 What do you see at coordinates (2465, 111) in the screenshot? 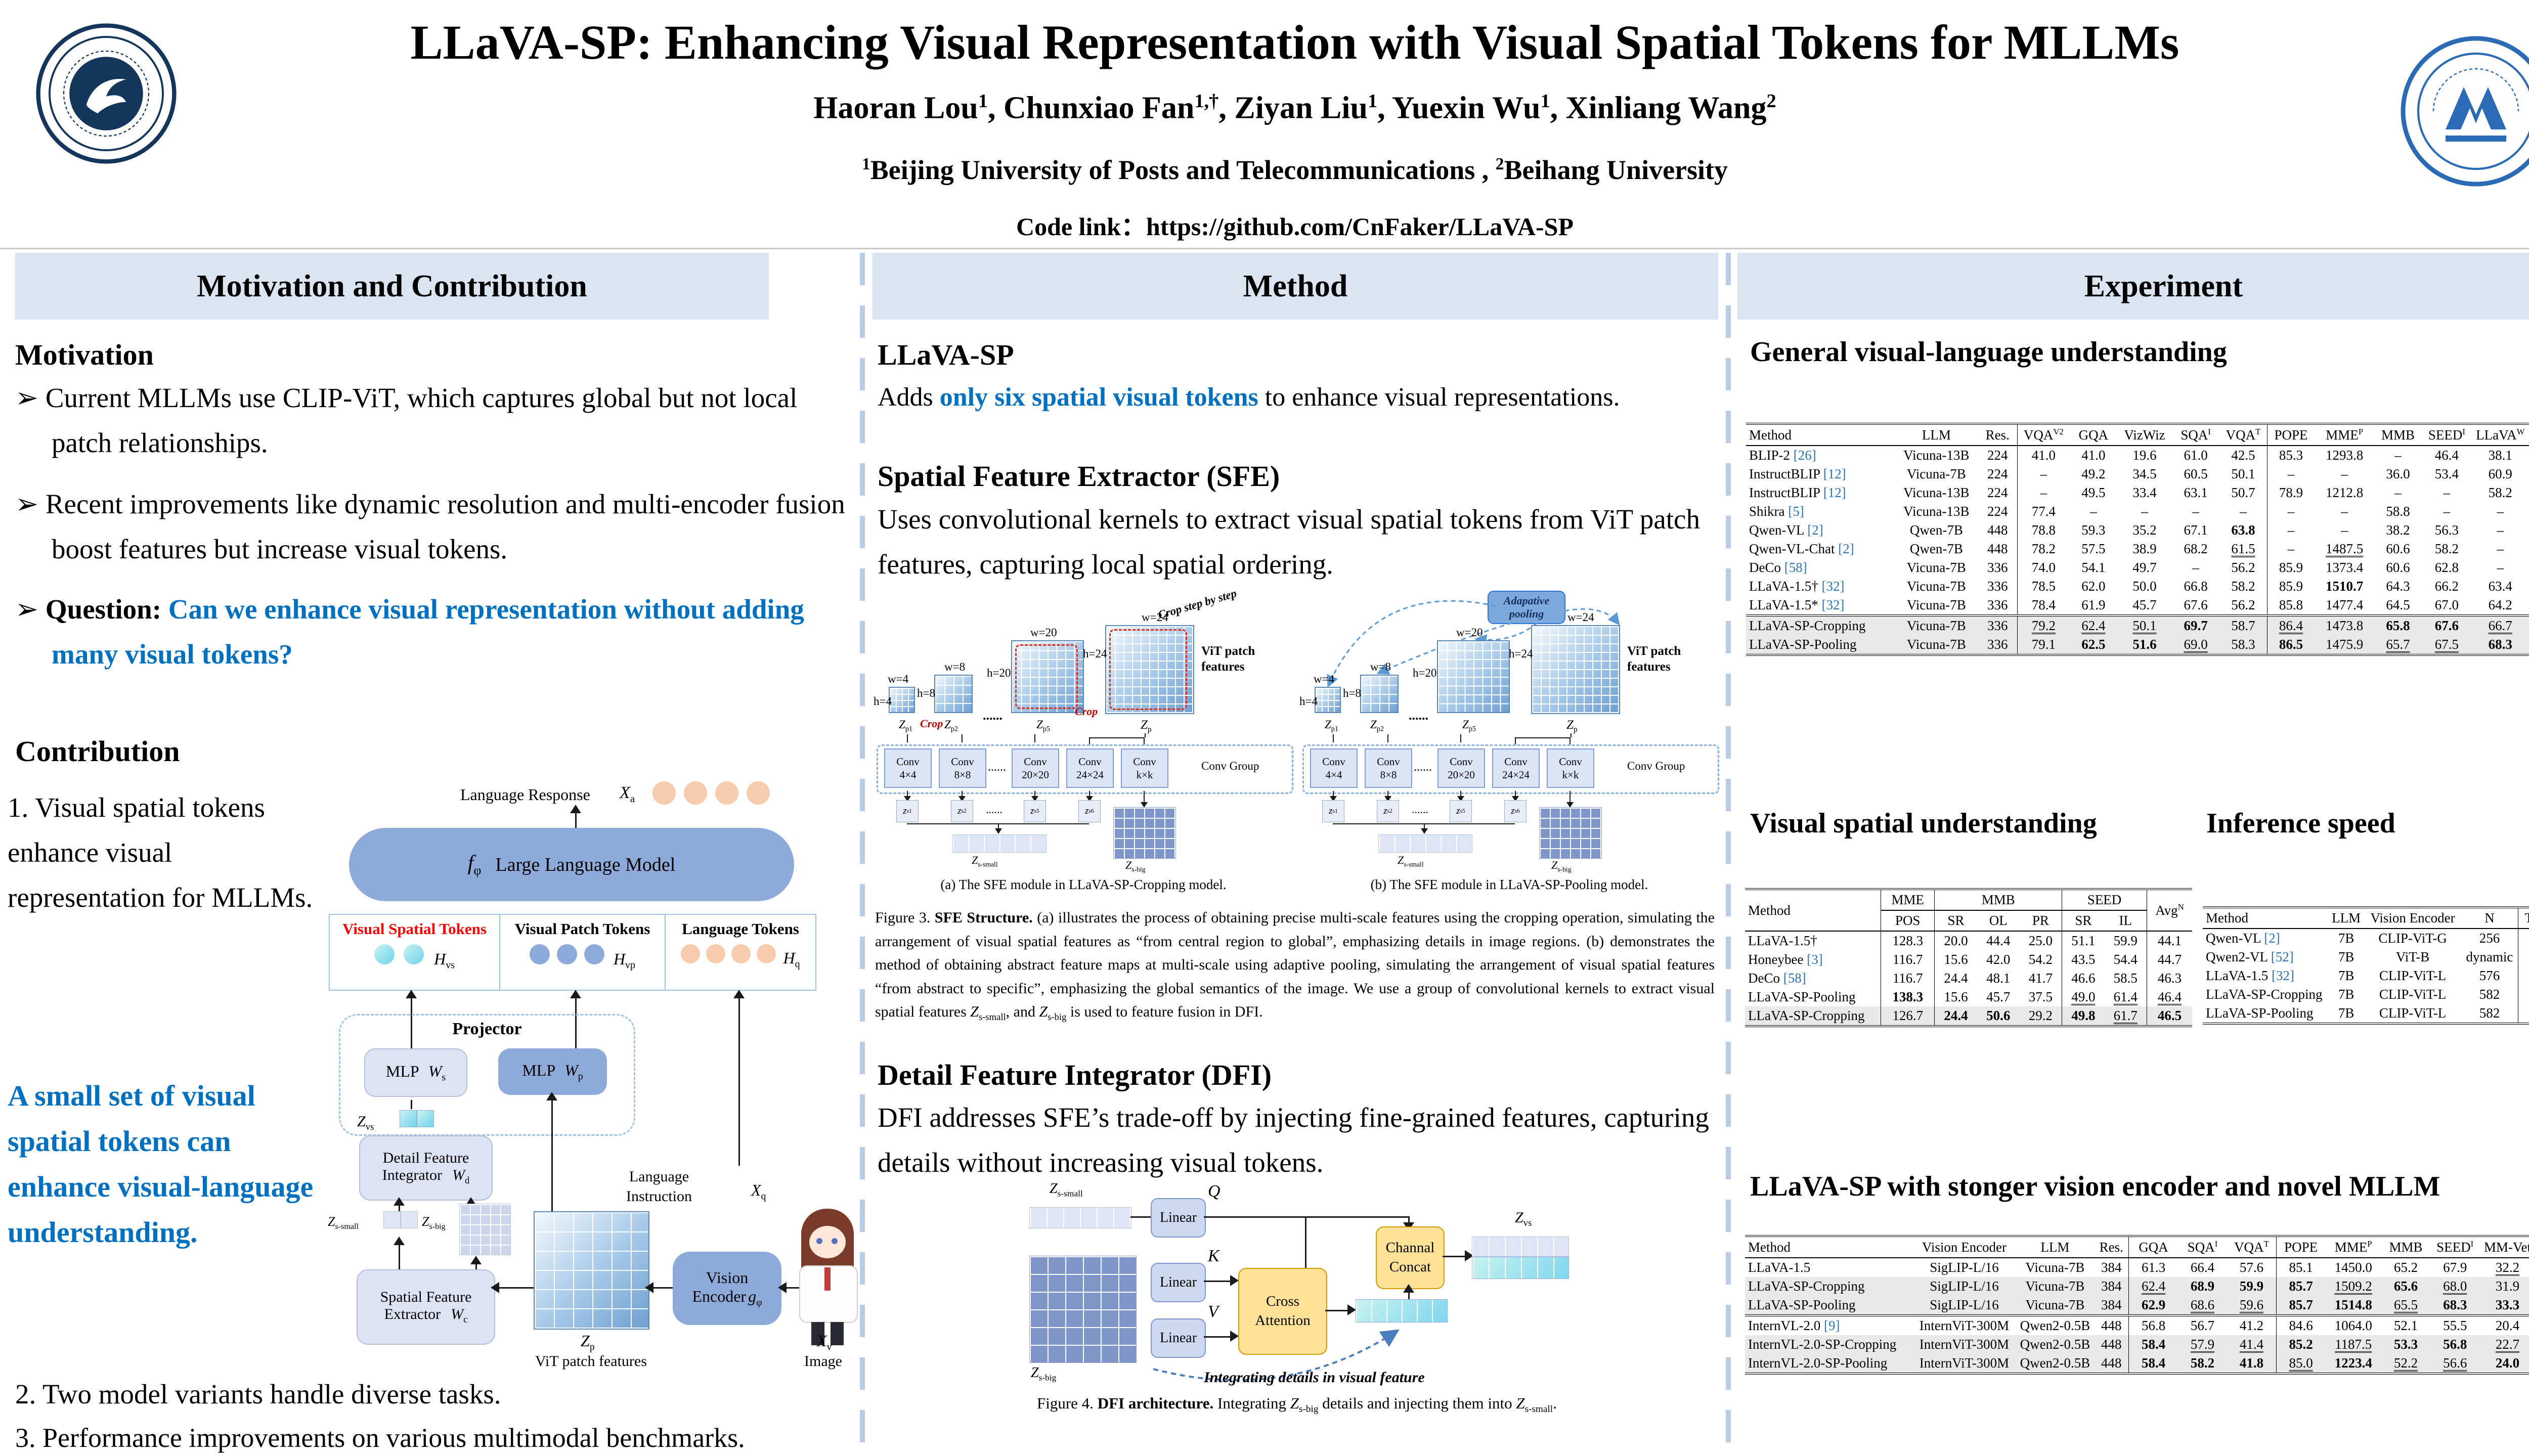
I see `beihang-logo` at bounding box center [2465, 111].